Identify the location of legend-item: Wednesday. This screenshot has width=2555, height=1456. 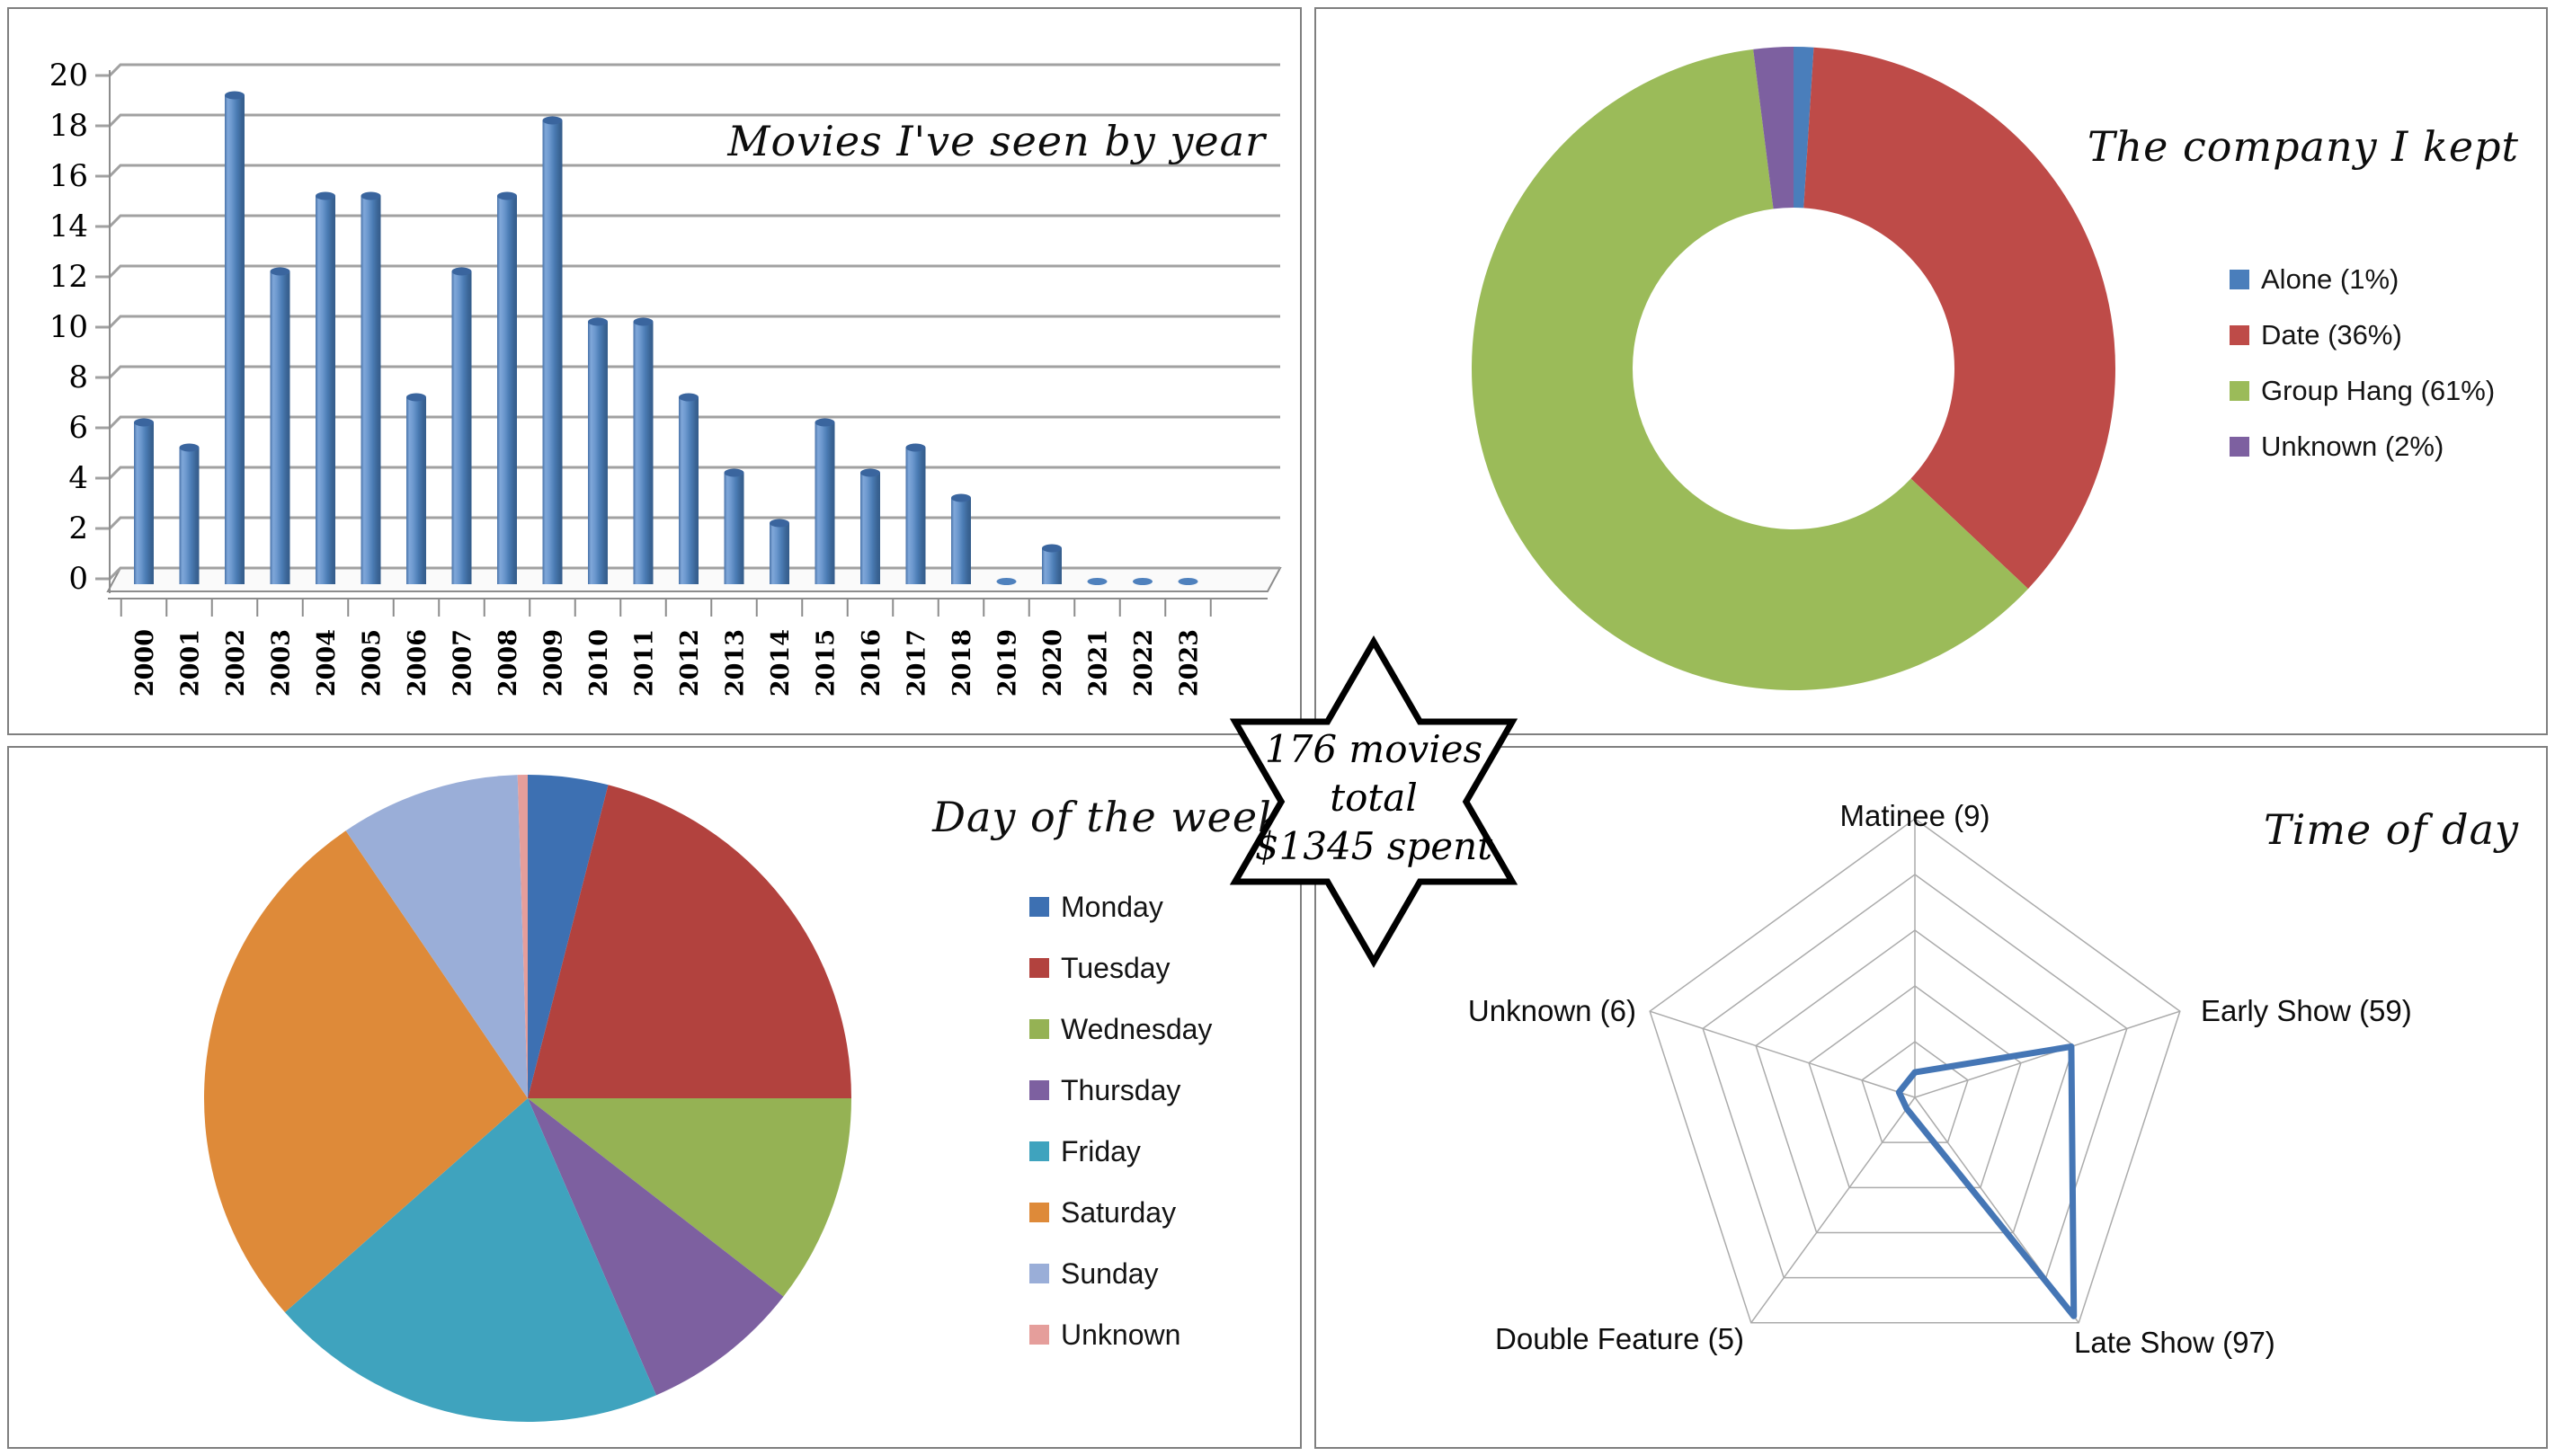
(1121, 1028).